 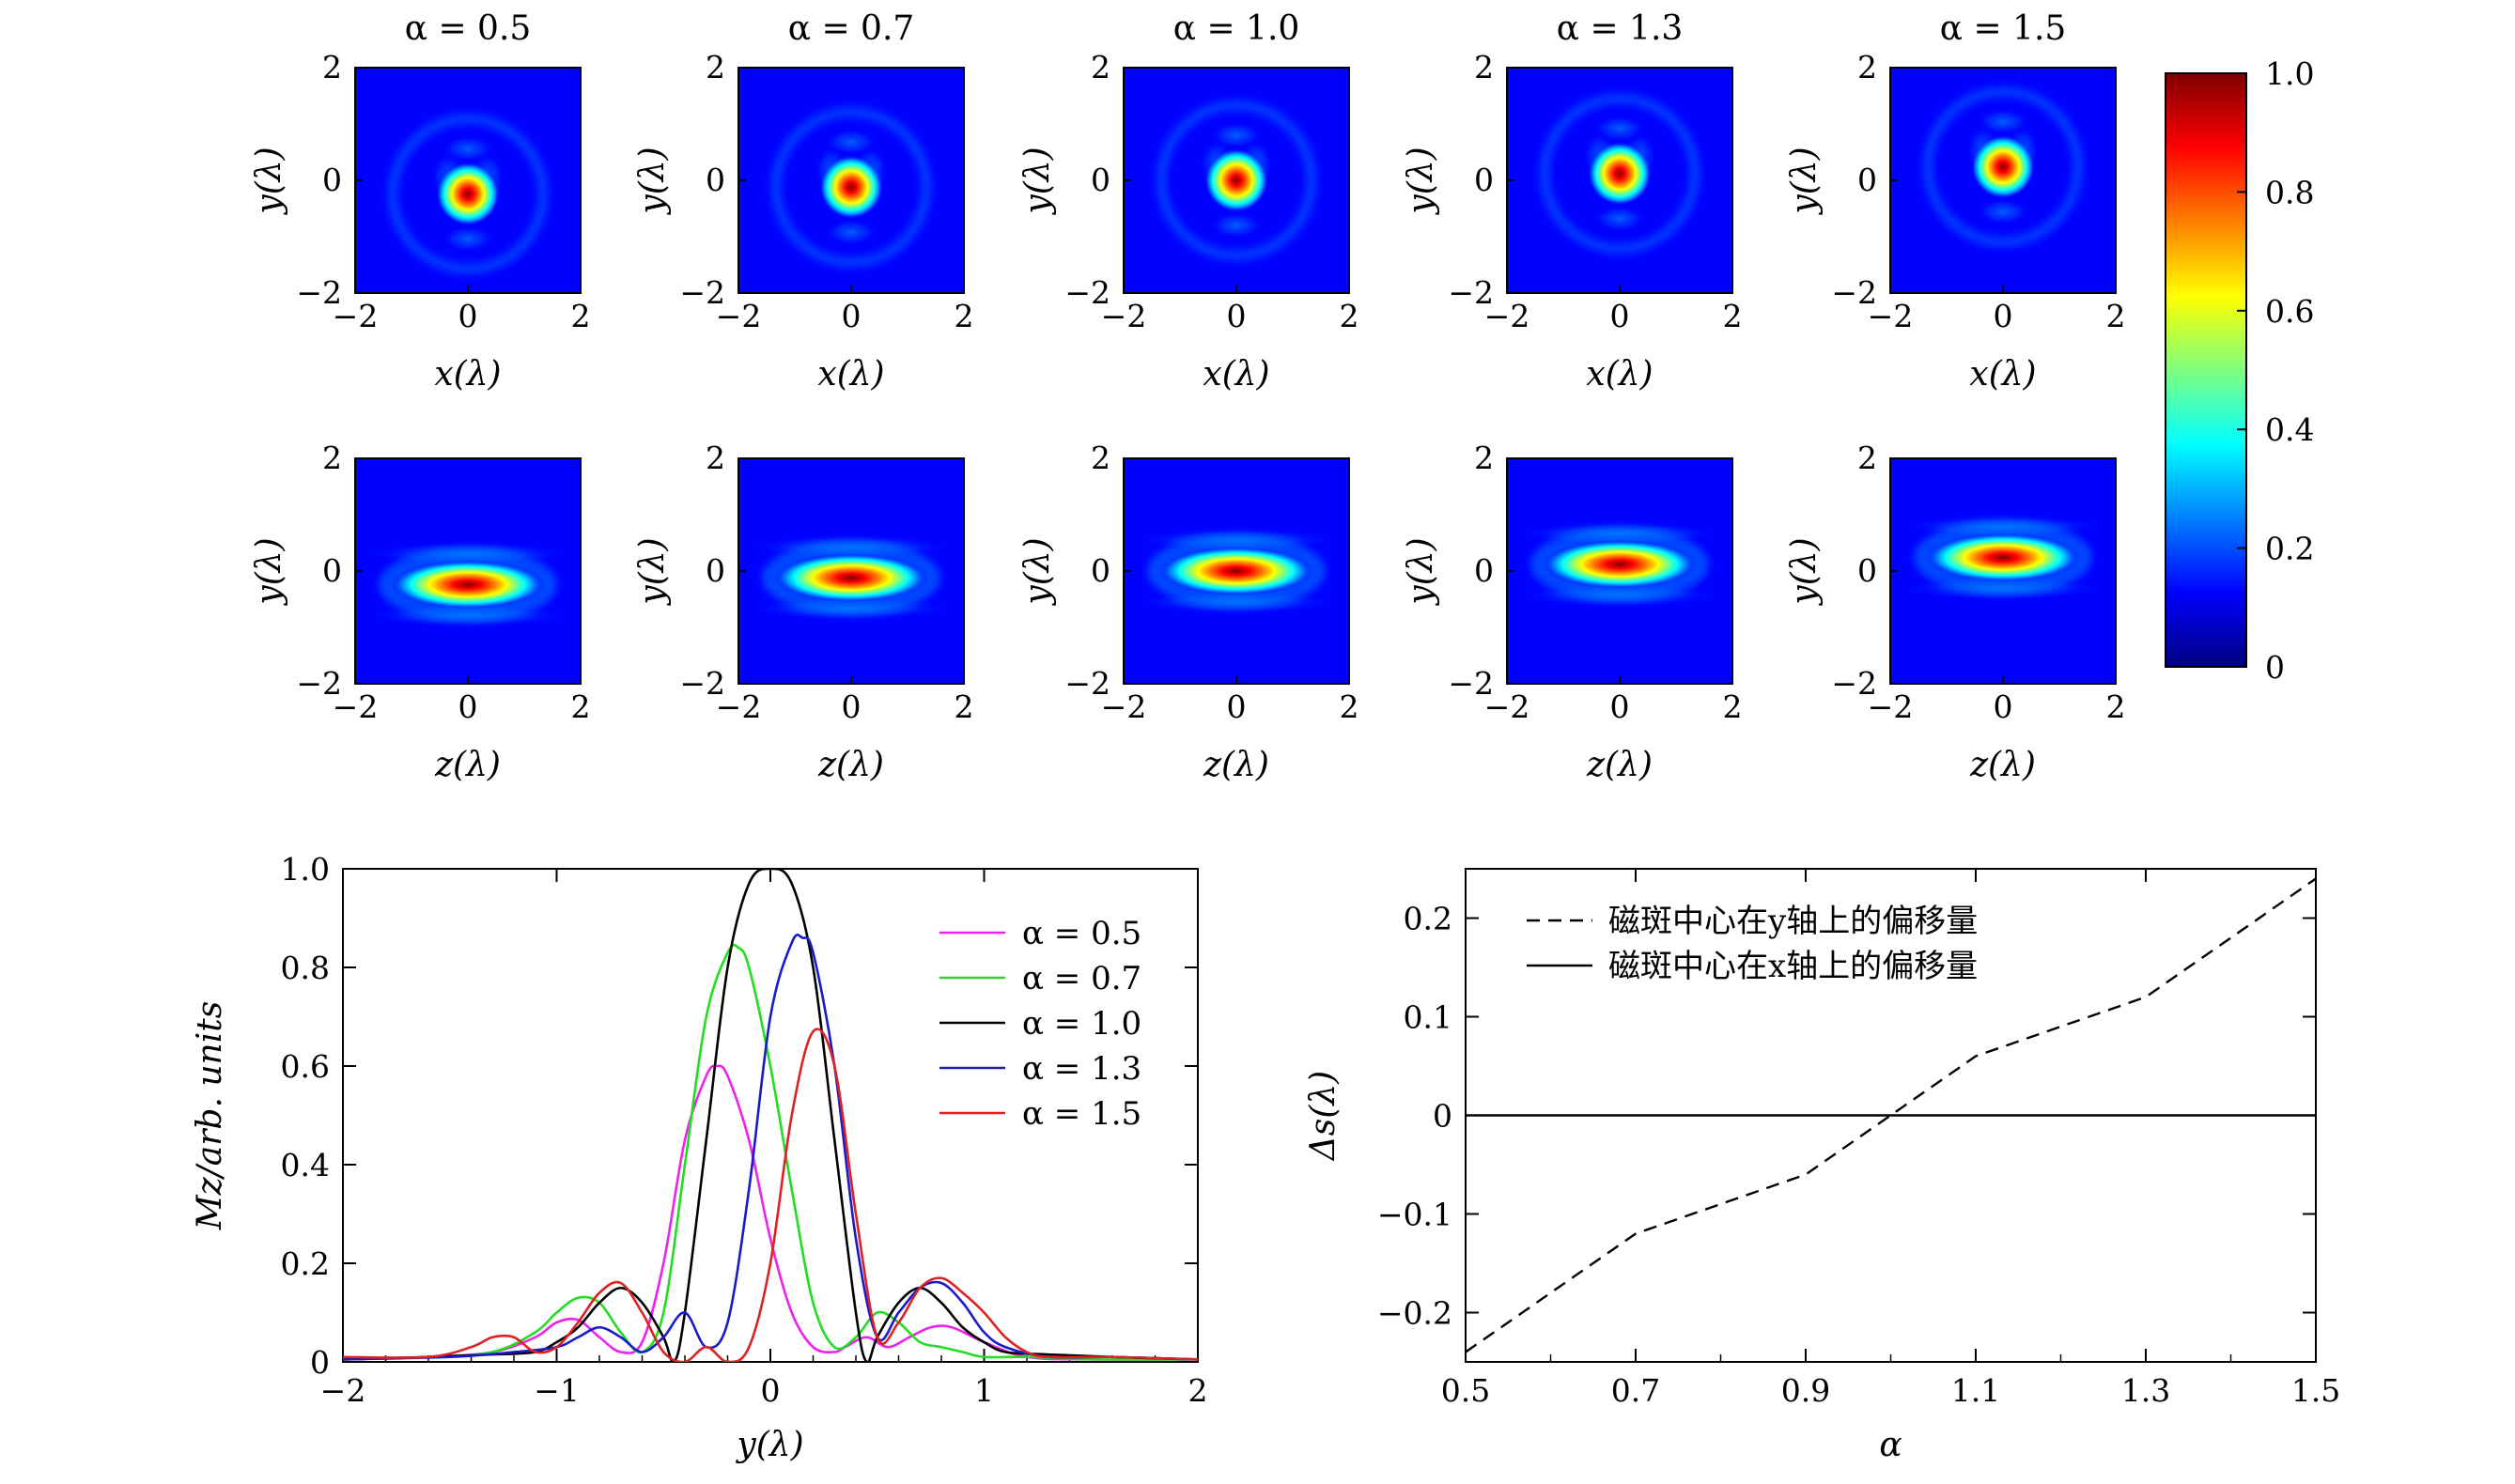 What do you see at coordinates (2206, 370) in the screenshot?
I see `colorbar-bar` at bounding box center [2206, 370].